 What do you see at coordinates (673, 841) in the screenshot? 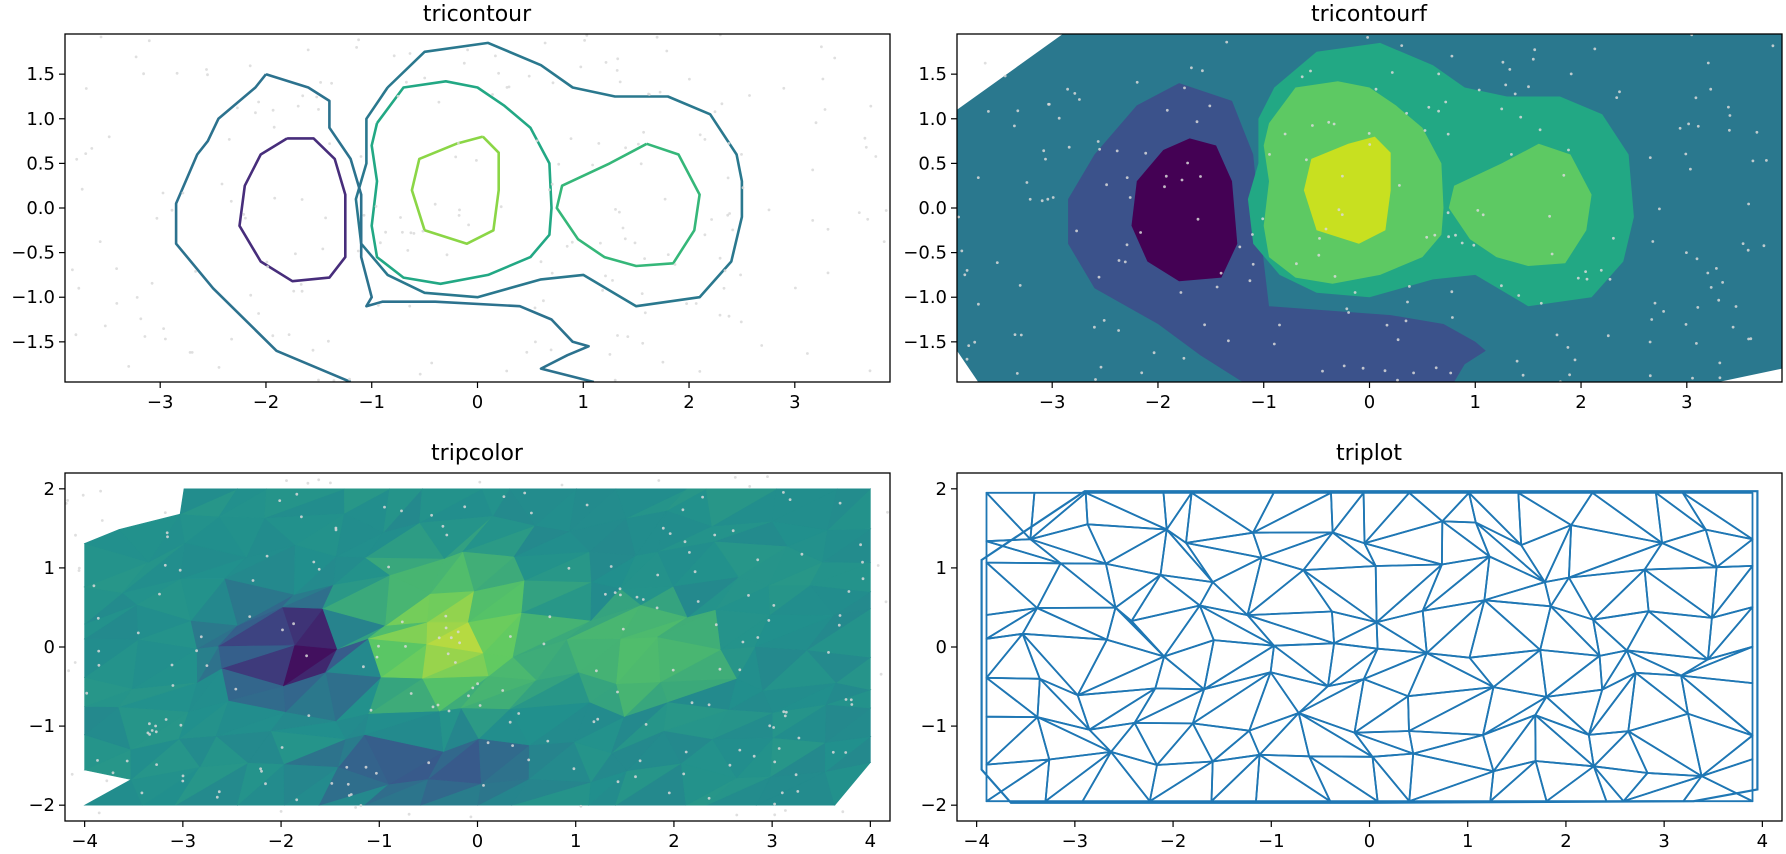
I see `x-tick-label: 2` at bounding box center [673, 841].